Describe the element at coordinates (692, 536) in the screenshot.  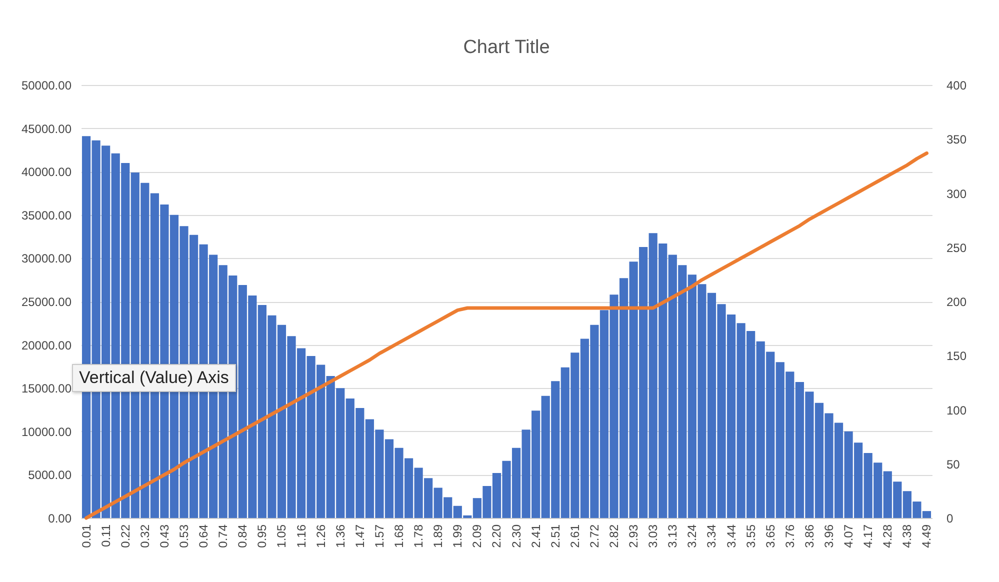
I see `x-tick-label: 3.24` at that location.